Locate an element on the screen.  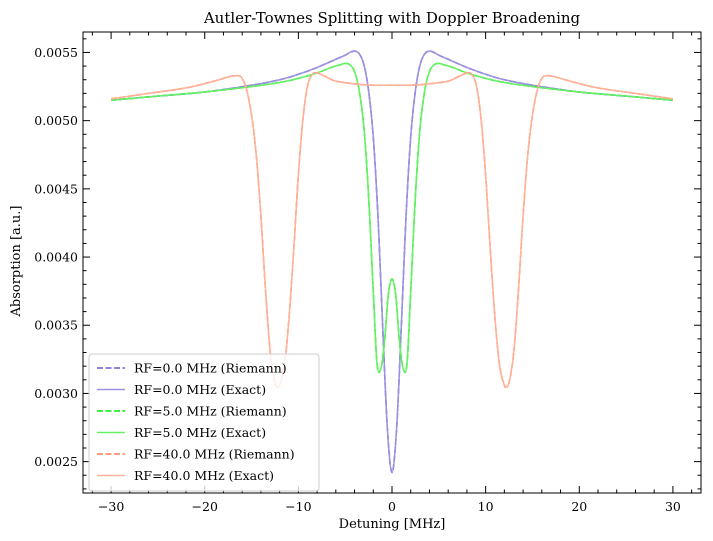
x-tick-label: 20 is located at coordinates (579, 506).